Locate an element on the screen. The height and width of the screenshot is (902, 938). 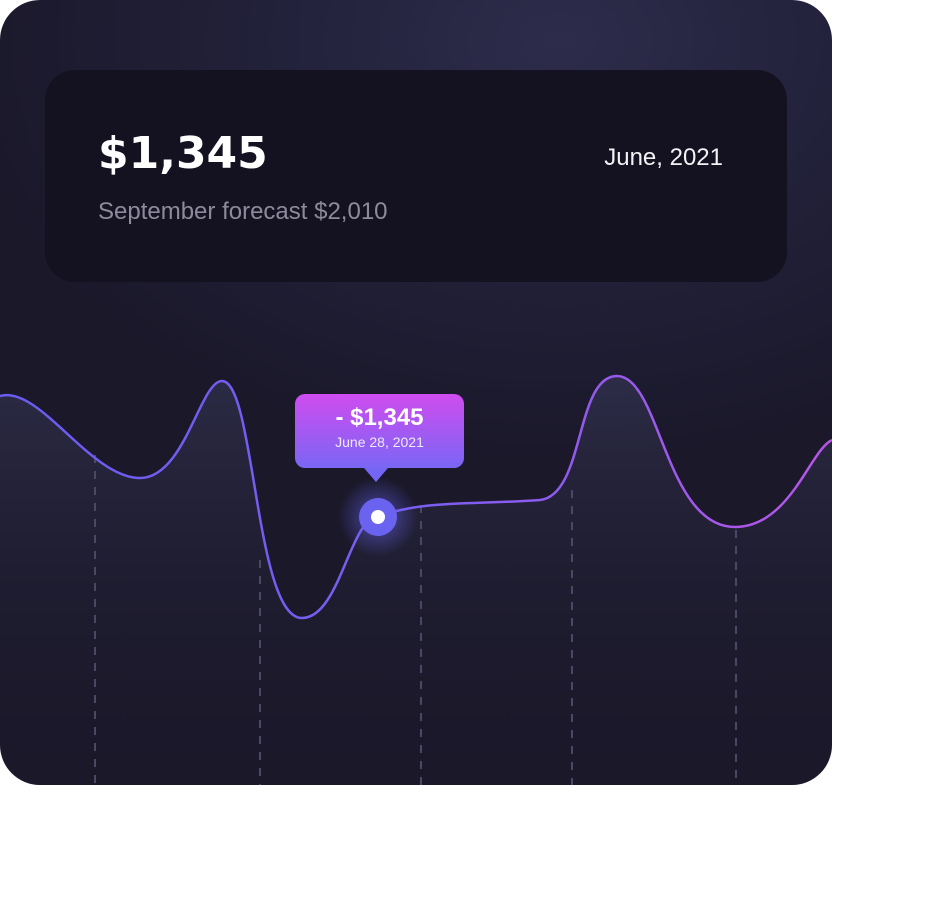
forecast-text: September forecast $2,010 is located at coordinates (243, 211).